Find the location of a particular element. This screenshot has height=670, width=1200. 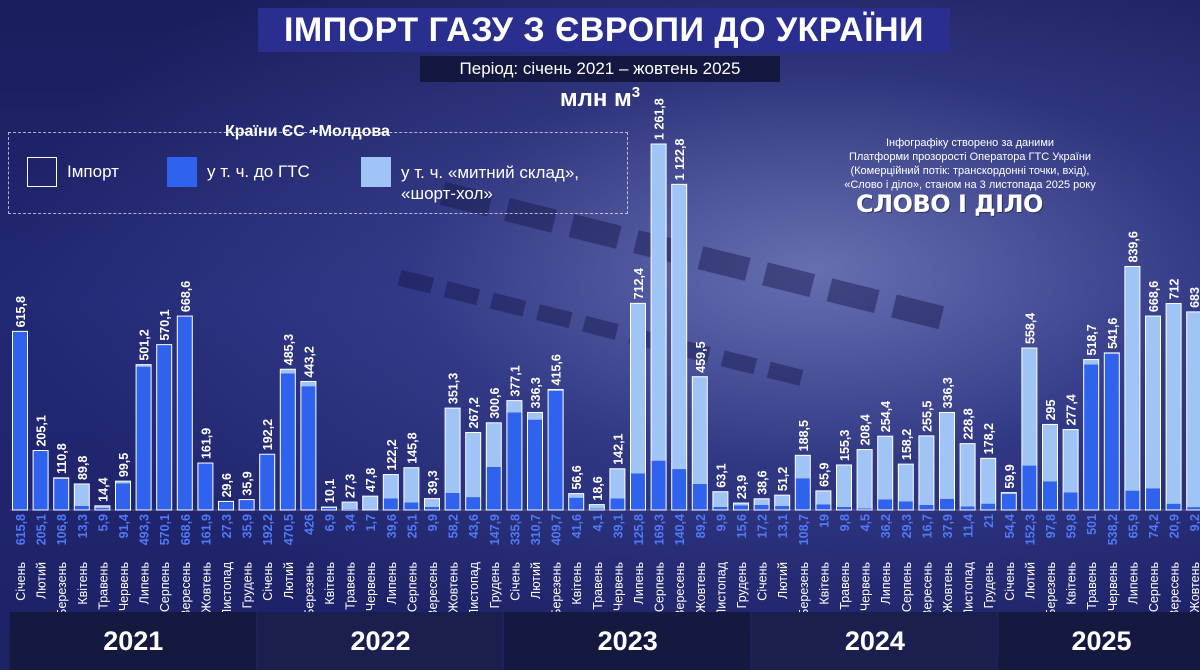

data-label-gts: 140,4 is located at coordinates (680, 529).